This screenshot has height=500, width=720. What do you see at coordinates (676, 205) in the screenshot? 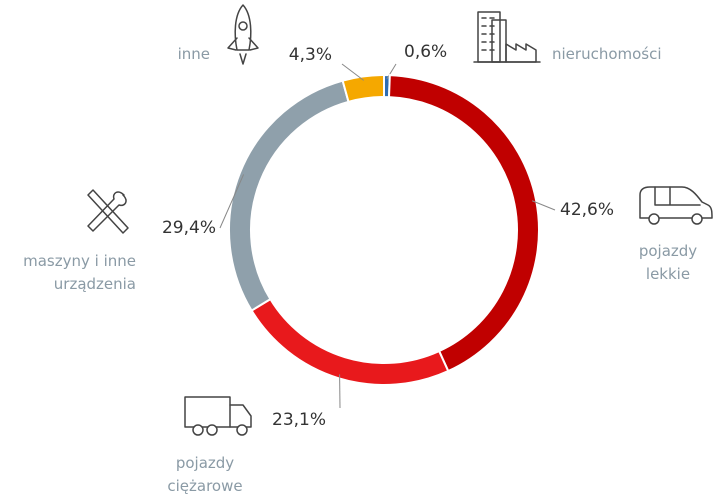
I see `icon-car` at bounding box center [676, 205].